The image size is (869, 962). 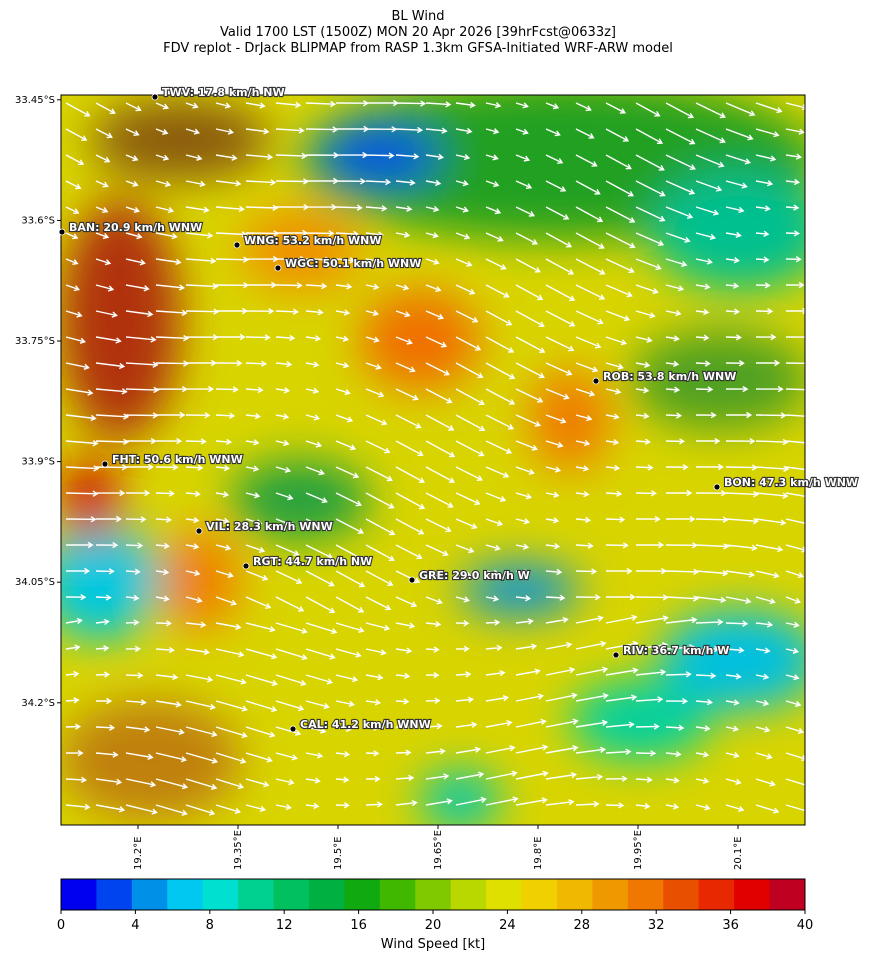 What do you see at coordinates (656, 925) in the screenshot?
I see `colorbar-tick-label: 32` at bounding box center [656, 925].